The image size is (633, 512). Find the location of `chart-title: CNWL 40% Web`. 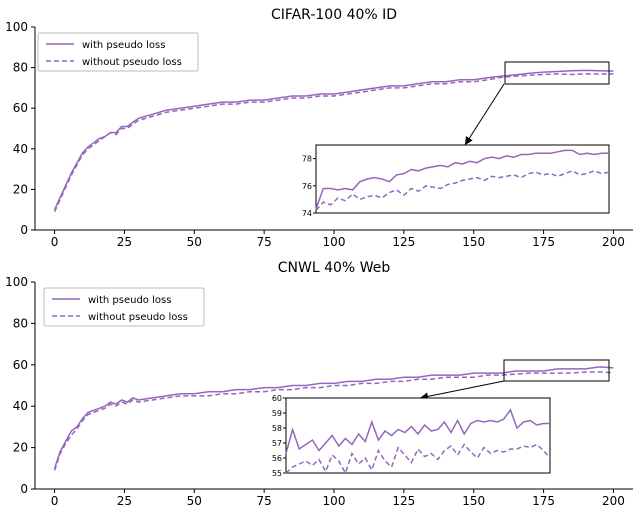

chart-title: CNWL 40% Web is located at coordinates (334, 268).